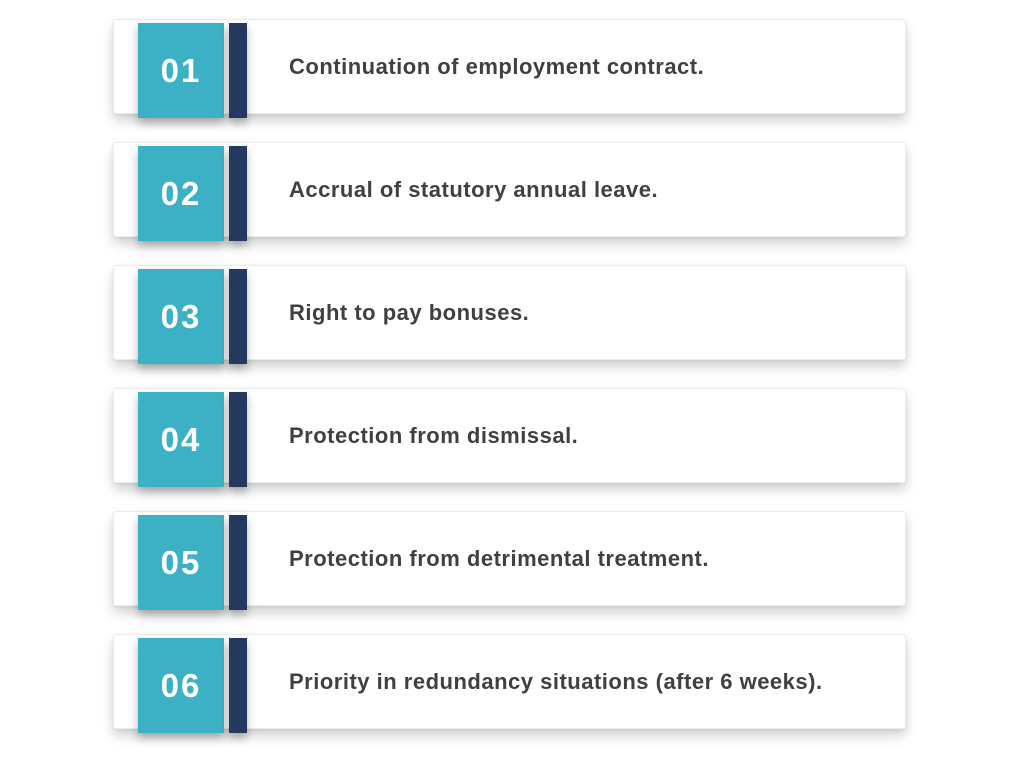 The image size is (1024, 770). I want to click on item-number: 02, so click(181, 193).